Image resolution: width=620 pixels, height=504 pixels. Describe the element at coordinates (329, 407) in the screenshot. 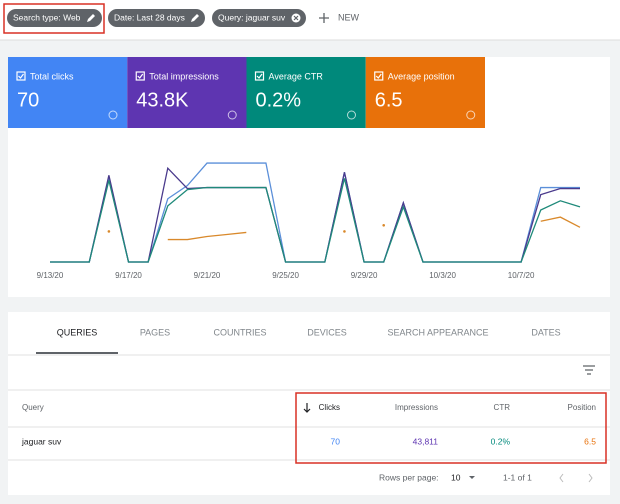

I see `column-header: Clicks` at that location.